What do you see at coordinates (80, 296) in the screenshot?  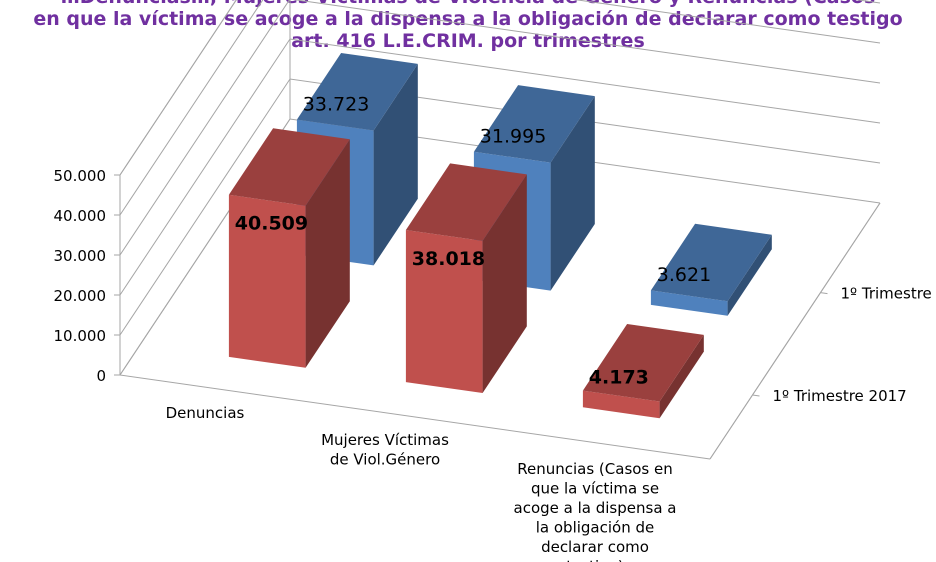 I see `y-tick-label: 20.000` at bounding box center [80, 296].